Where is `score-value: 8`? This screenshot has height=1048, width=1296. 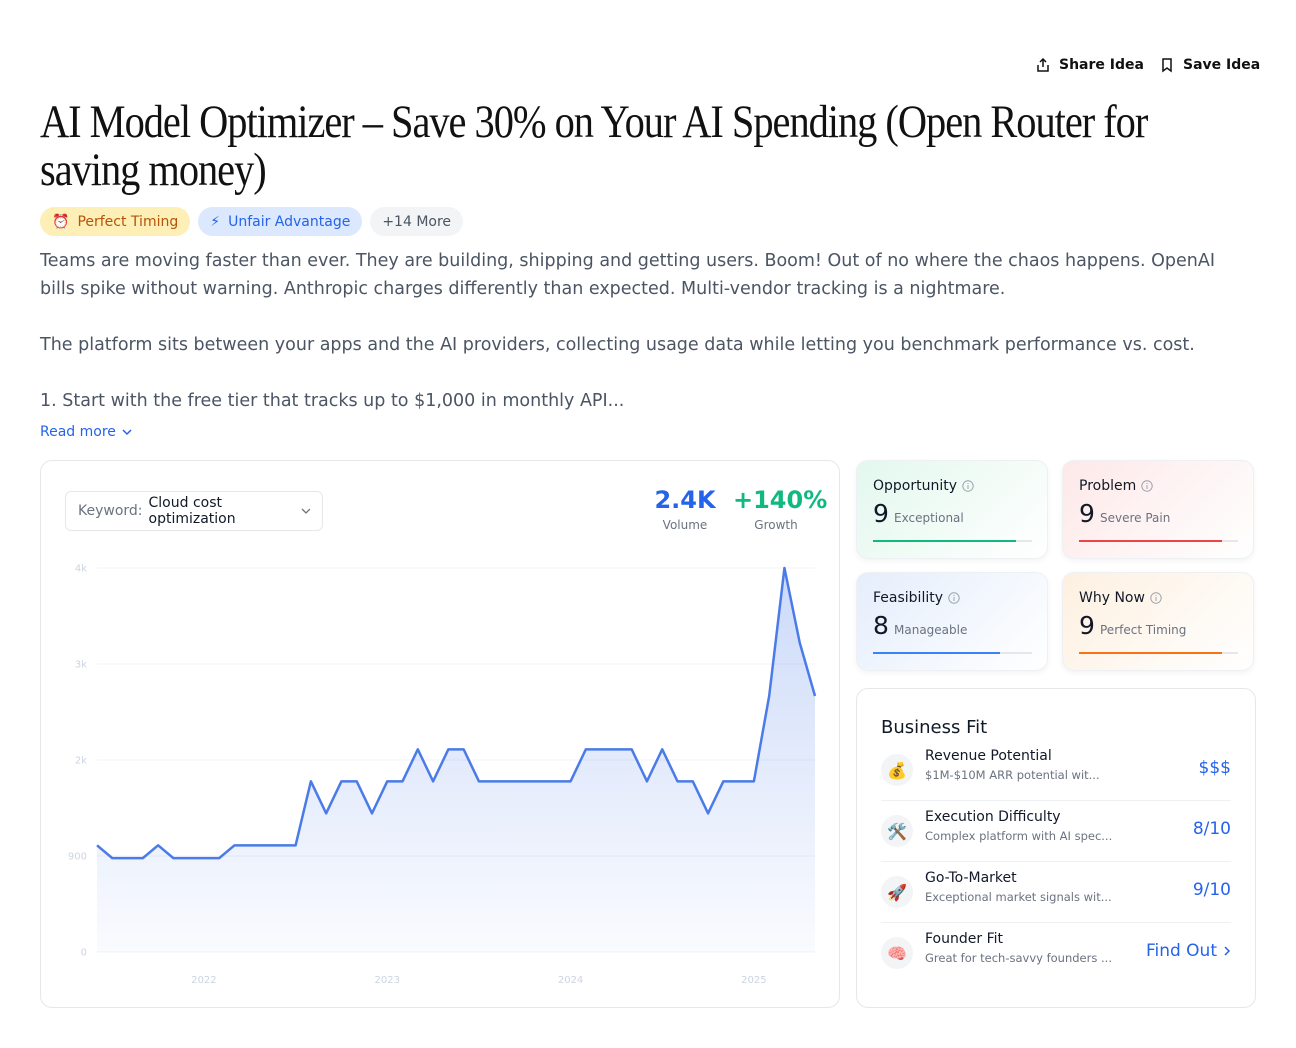 score-value: 8 is located at coordinates (881, 625).